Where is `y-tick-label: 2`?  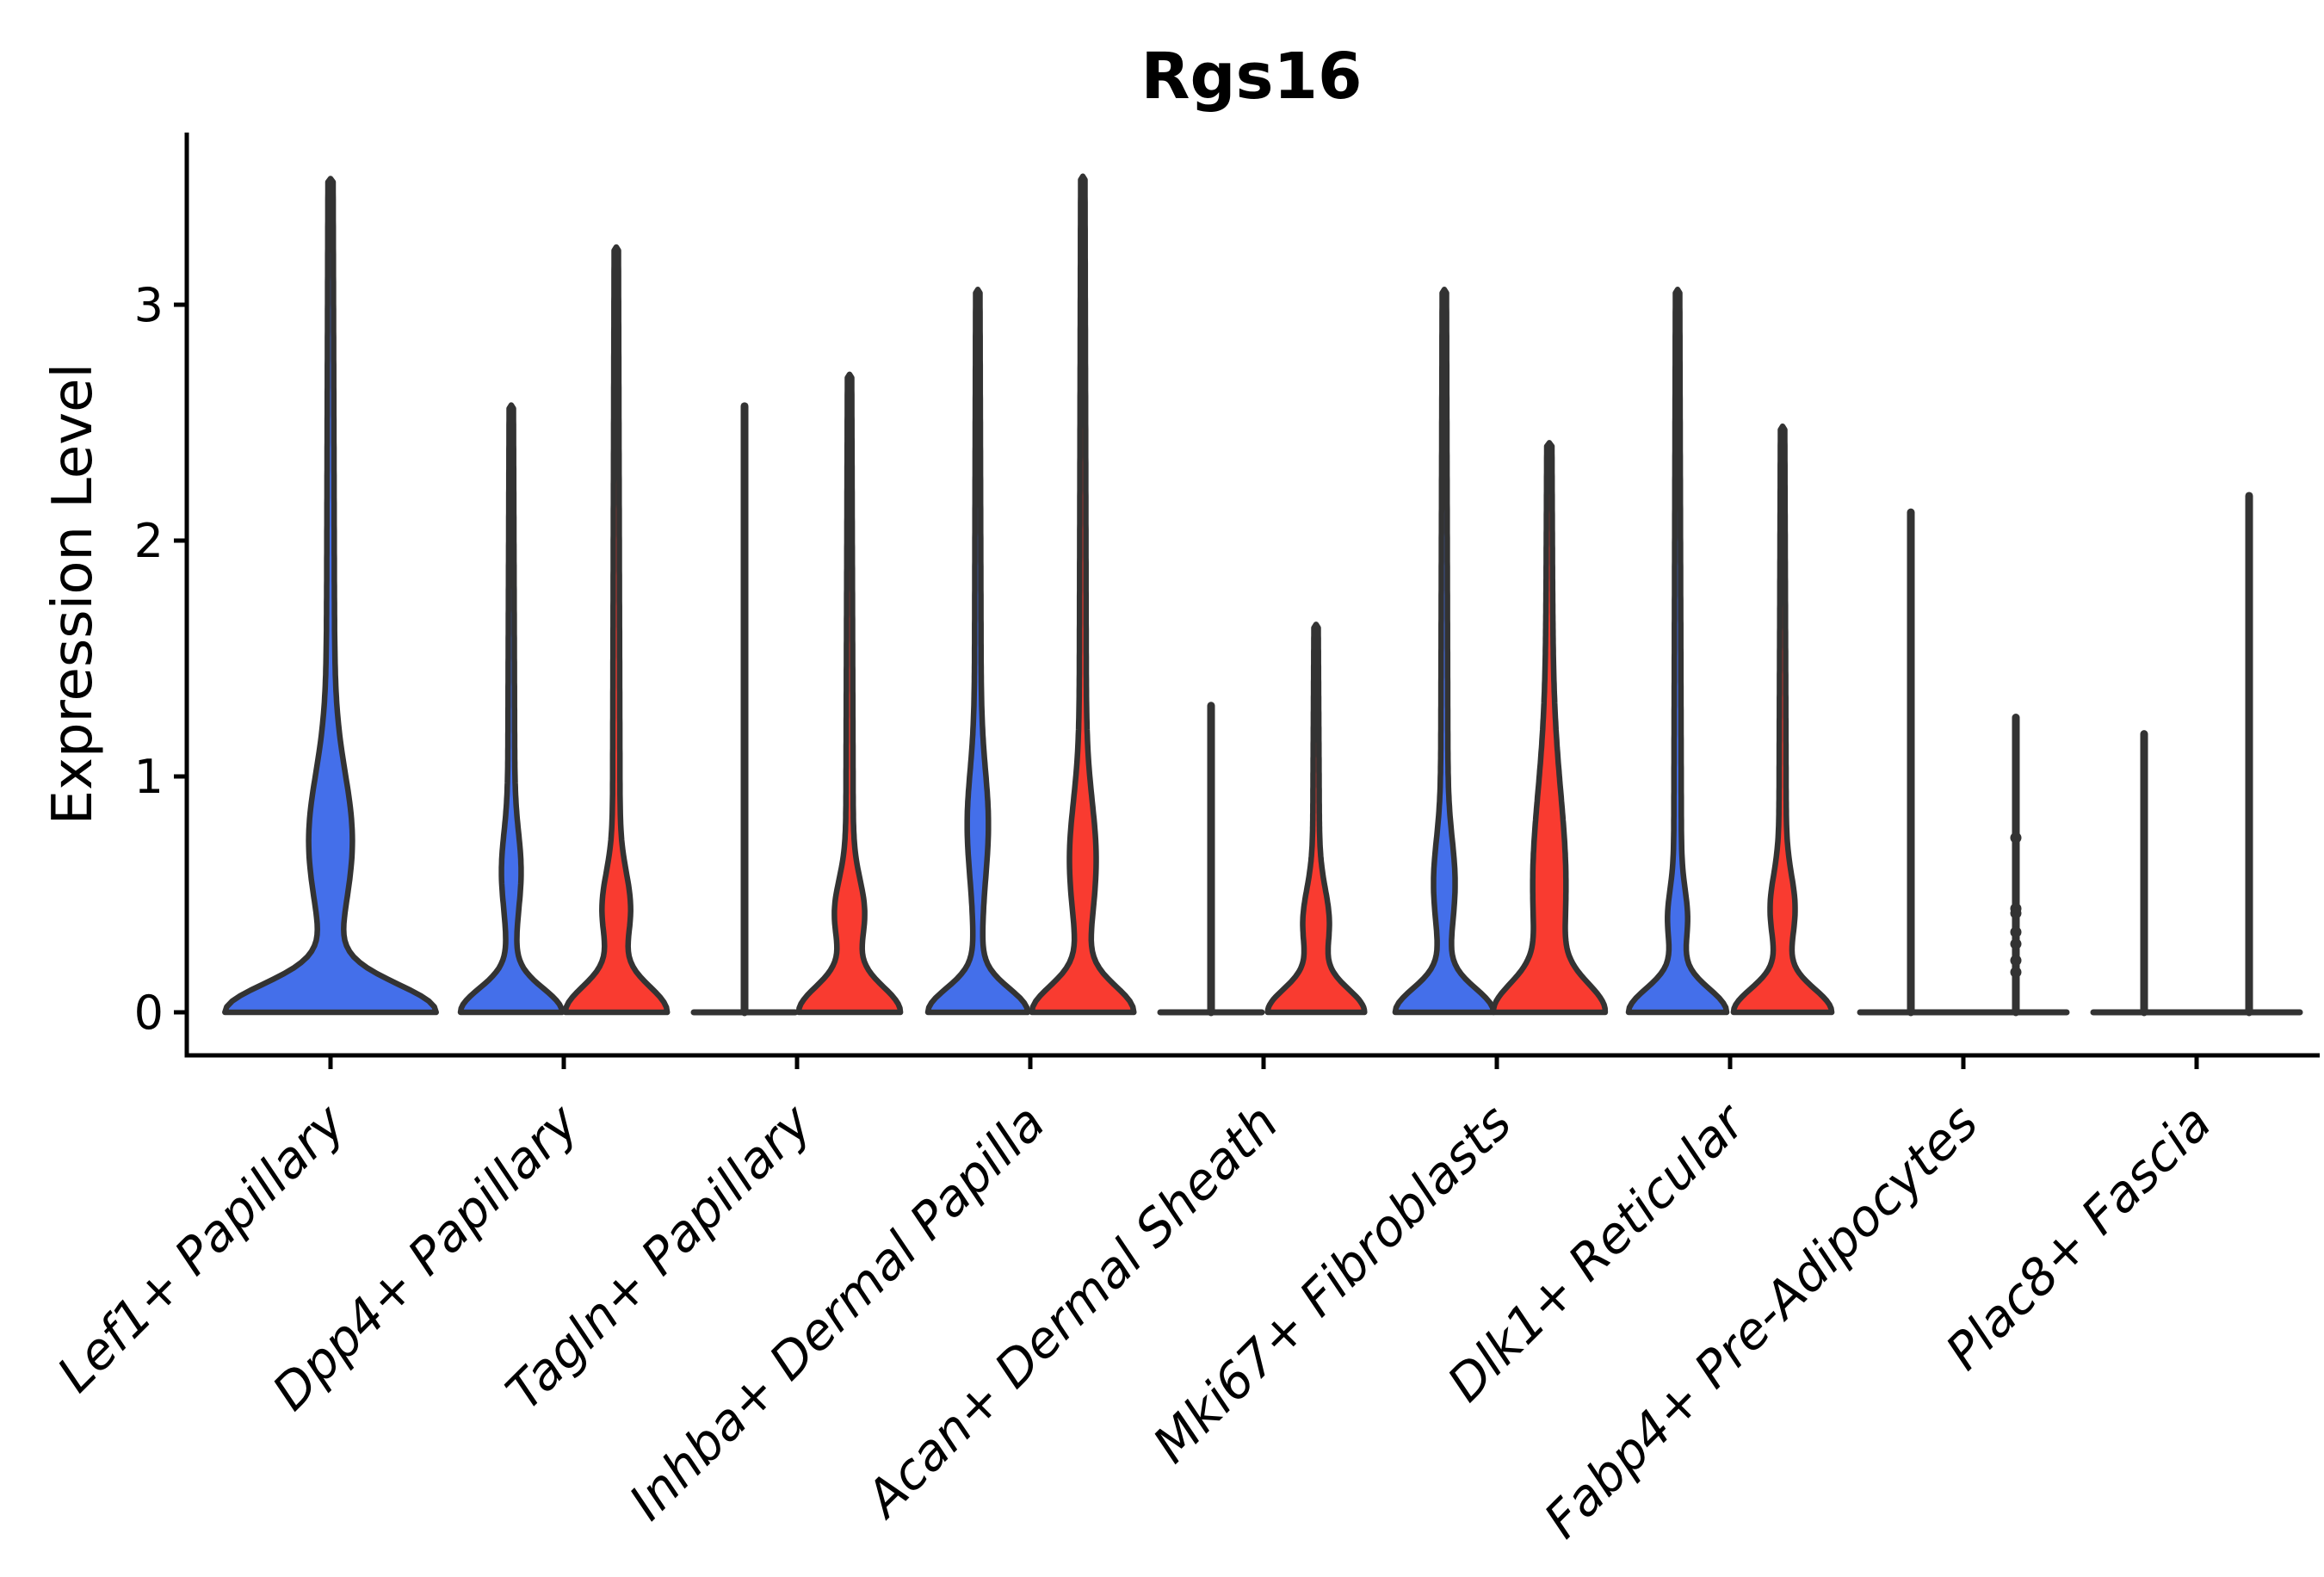 y-tick-label: 2 is located at coordinates (149, 541).